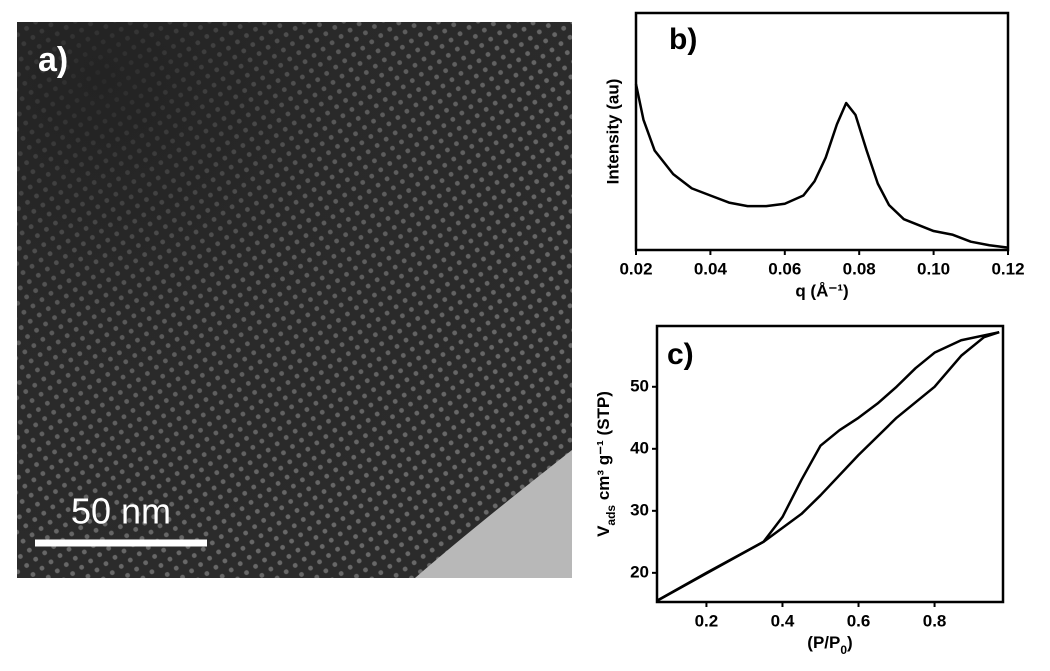 The image size is (1050, 671). What do you see at coordinates (935, 620) in the screenshot?
I see `x-tick-label: 0.8` at bounding box center [935, 620].